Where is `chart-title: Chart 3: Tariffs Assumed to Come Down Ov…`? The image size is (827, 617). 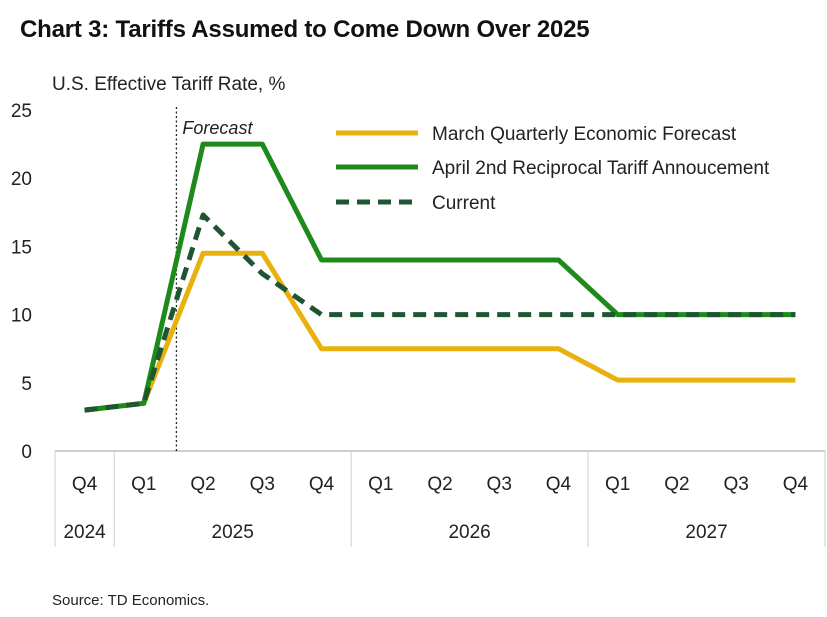 chart-title: Chart 3: Tariffs Assumed to Come Down Ov… is located at coordinates (305, 29).